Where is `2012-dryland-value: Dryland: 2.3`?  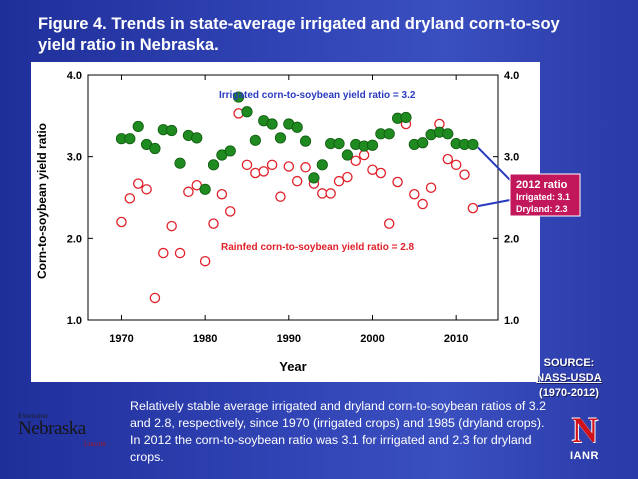 2012-dryland-value: Dryland: 2.3 is located at coordinates (542, 209).